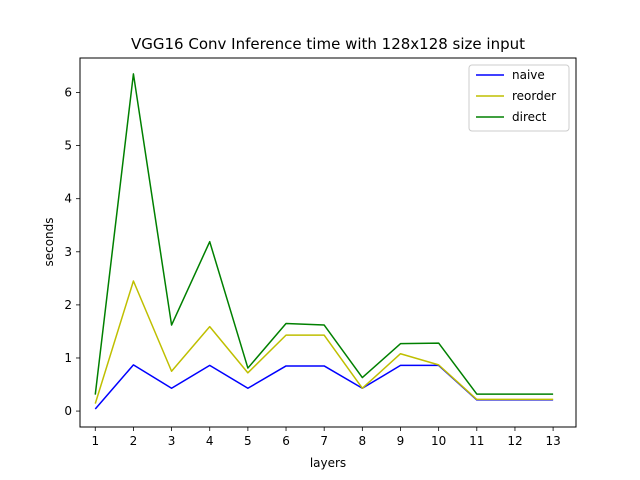 The height and width of the screenshot is (480, 640). I want to click on x-axis-label: layers, so click(328, 463).